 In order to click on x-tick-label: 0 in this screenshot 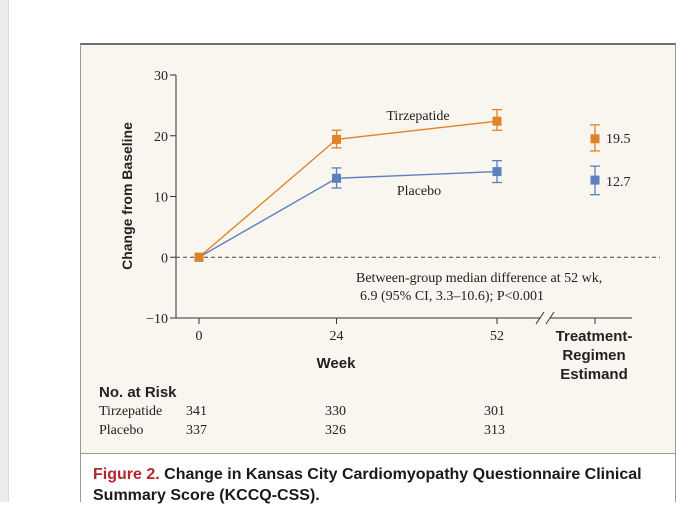, I will do `click(199, 336)`.